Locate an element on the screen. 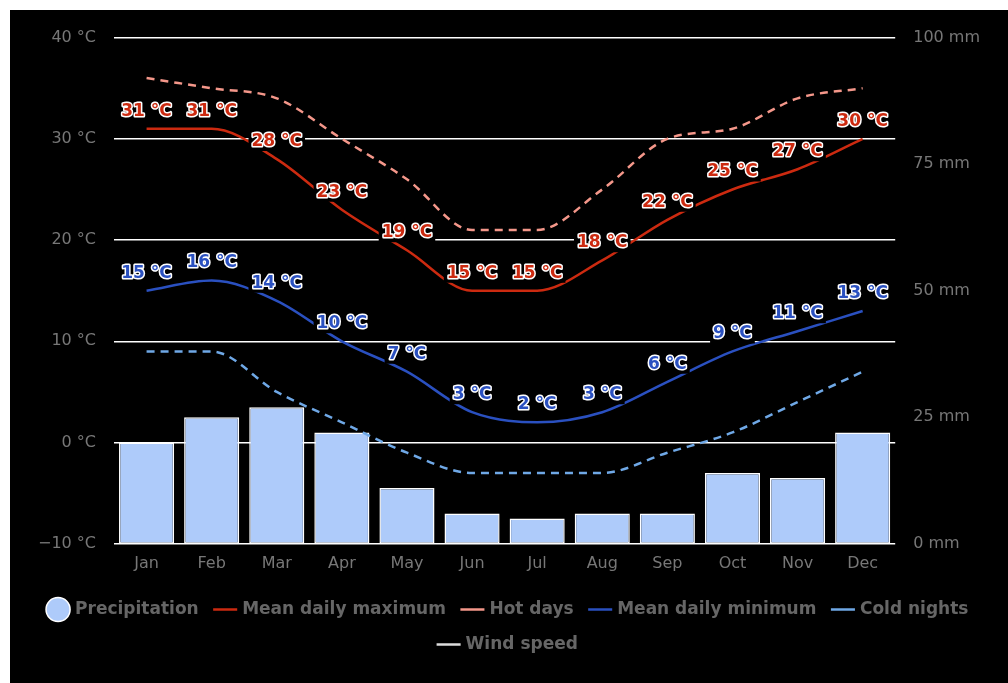 This screenshot has width=1008, height=683. data-label: 7 °C is located at coordinates (407, 352).